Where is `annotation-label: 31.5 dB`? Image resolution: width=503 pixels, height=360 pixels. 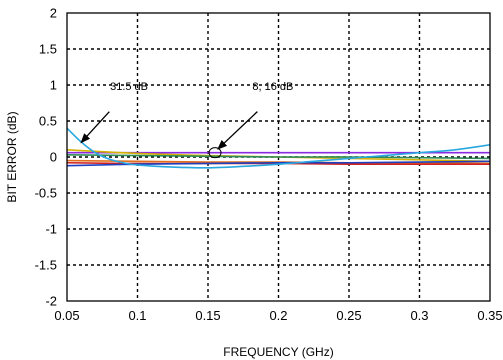 annotation-label: 31.5 dB is located at coordinates (129, 87).